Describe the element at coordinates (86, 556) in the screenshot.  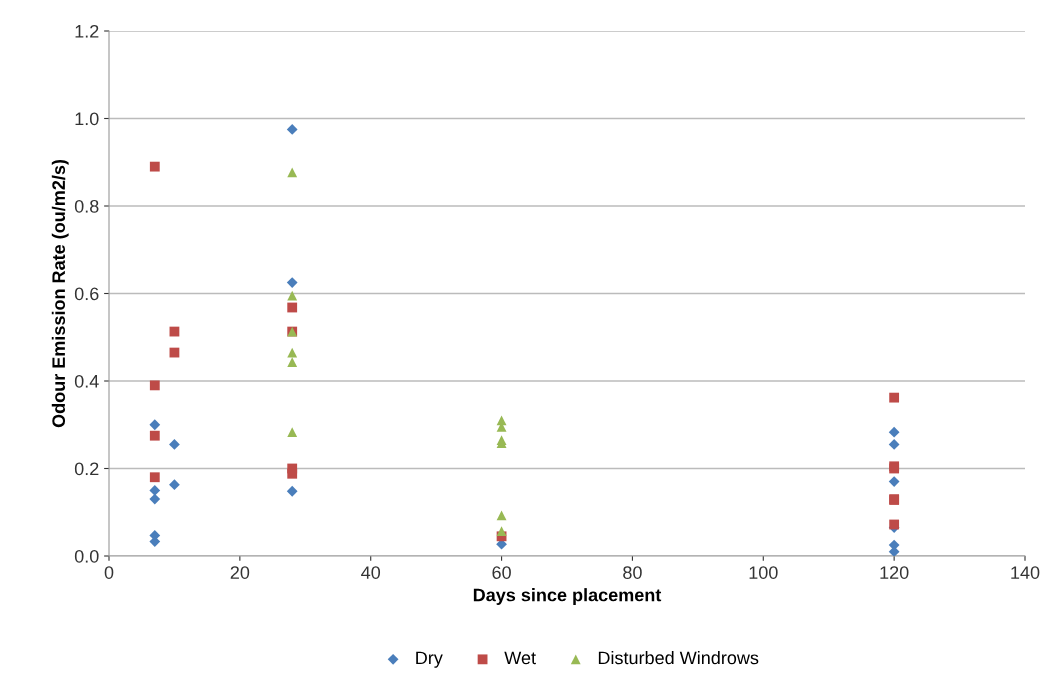
I see `y-tick-label: 0.0` at that location.